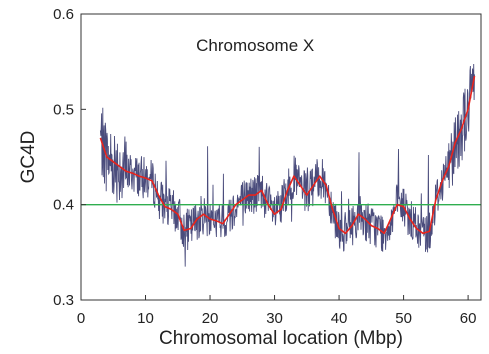 This screenshot has height=354, width=489. What do you see at coordinates (255, 45) in the screenshot?
I see `chart-title: Chromosome X` at bounding box center [255, 45].